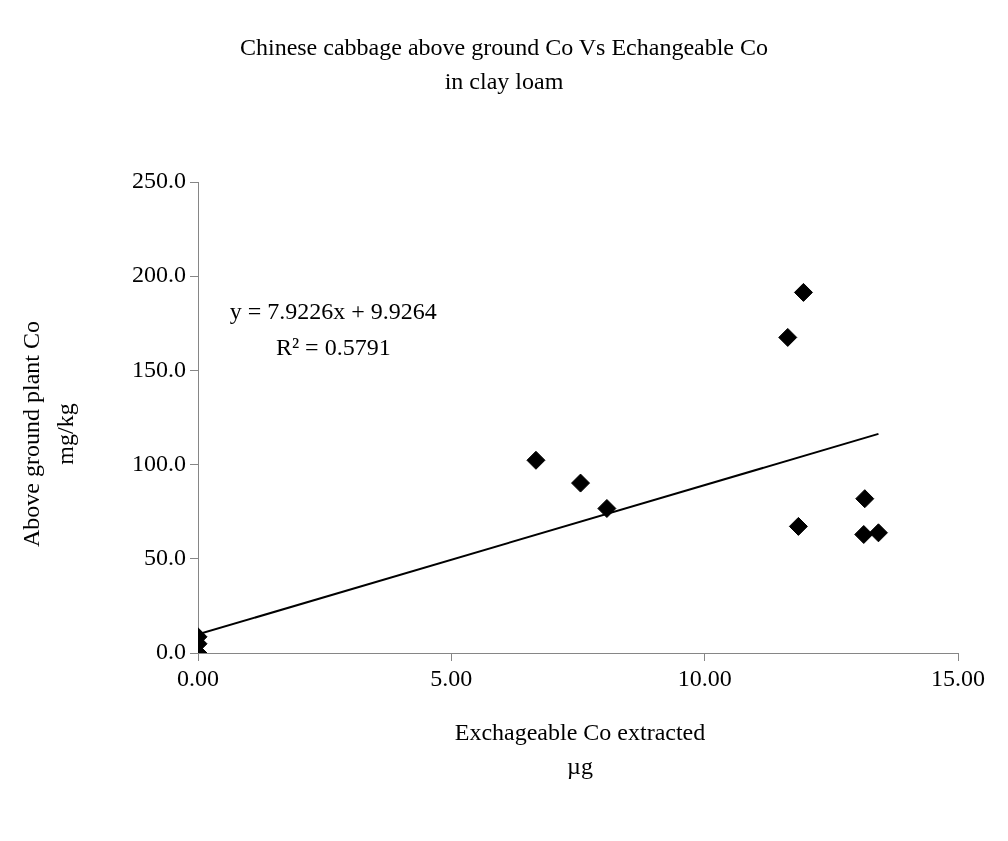 The height and width of the screenshot is (841, 1008). Describe the element at coordinates (504, 64) in the screenshot. I see `chart-title: Chinese cabbage above ground Co Vs Echangeable Co in clay loam` at that location.